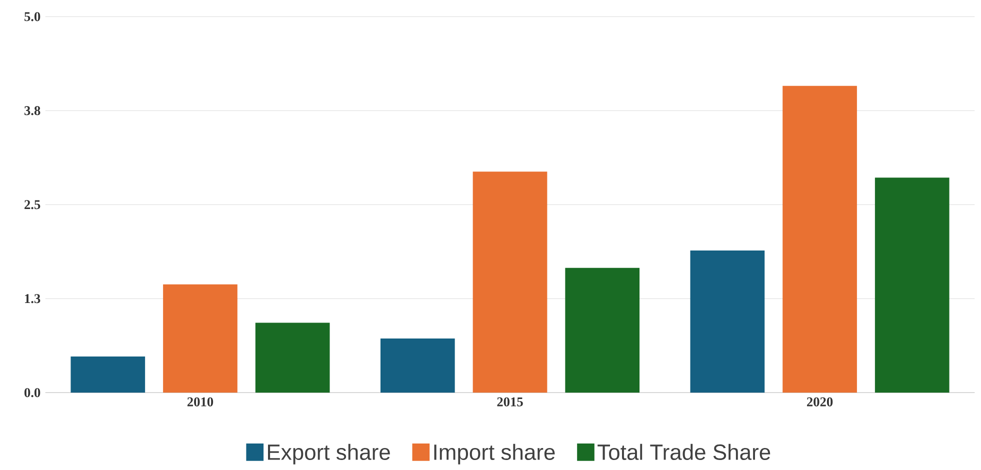 The image size is (981, 470). Describe the element at coordinates (32, 111) in the screenshot. I see `y-tick-label: 3.8` at that location.